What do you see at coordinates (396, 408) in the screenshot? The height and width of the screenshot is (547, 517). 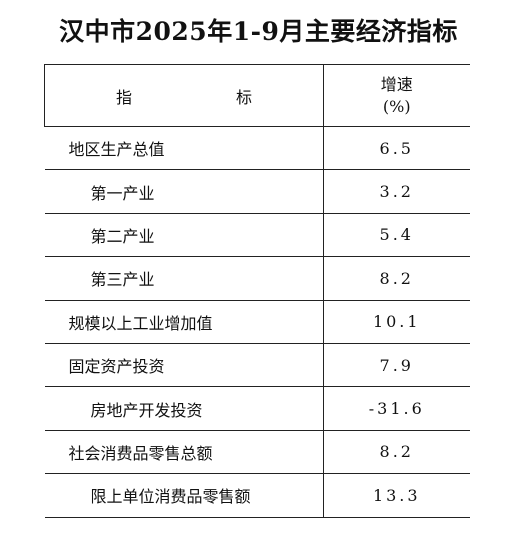 I see `row-value: -31.6` at bounding box center [396, 408].